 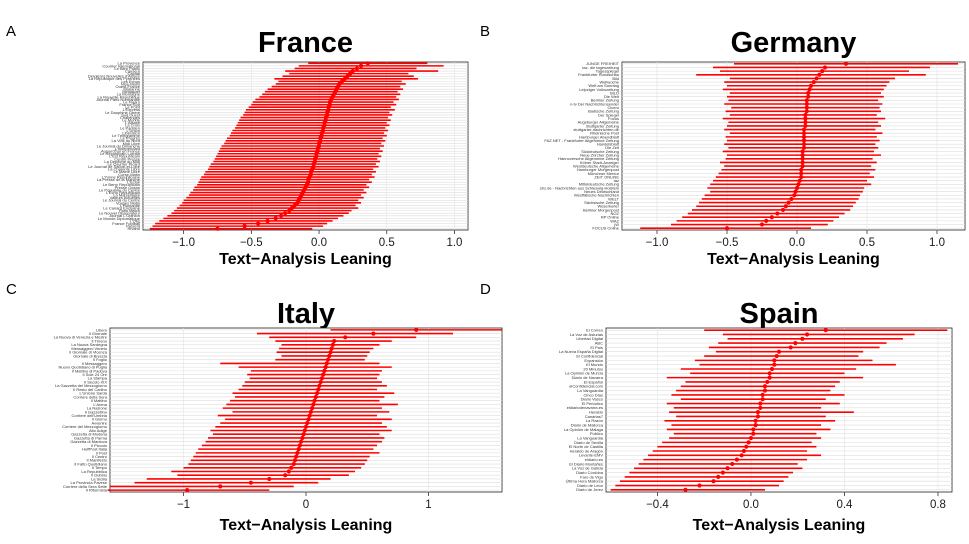 I want to click on outlet-label: Bild, so click(x=615, y=78).